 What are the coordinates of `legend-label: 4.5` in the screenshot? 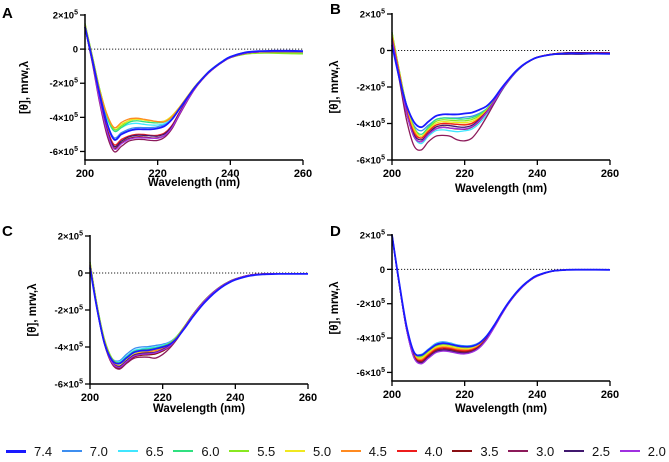 It's located at (377, 451).